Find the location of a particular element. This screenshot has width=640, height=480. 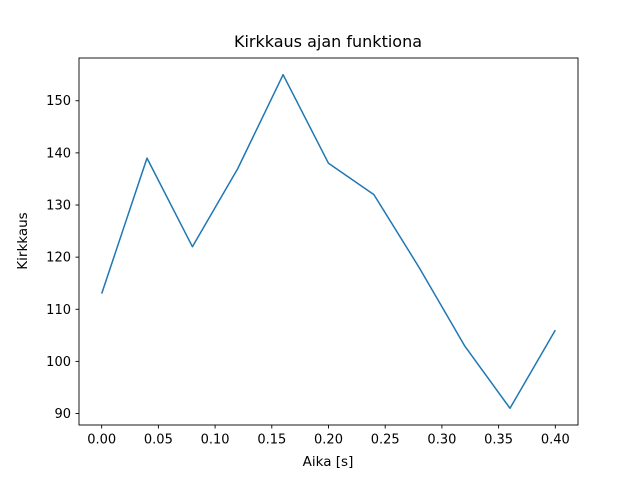

y-axis-label: Kirkkaus is located at coordinates (23, 240).